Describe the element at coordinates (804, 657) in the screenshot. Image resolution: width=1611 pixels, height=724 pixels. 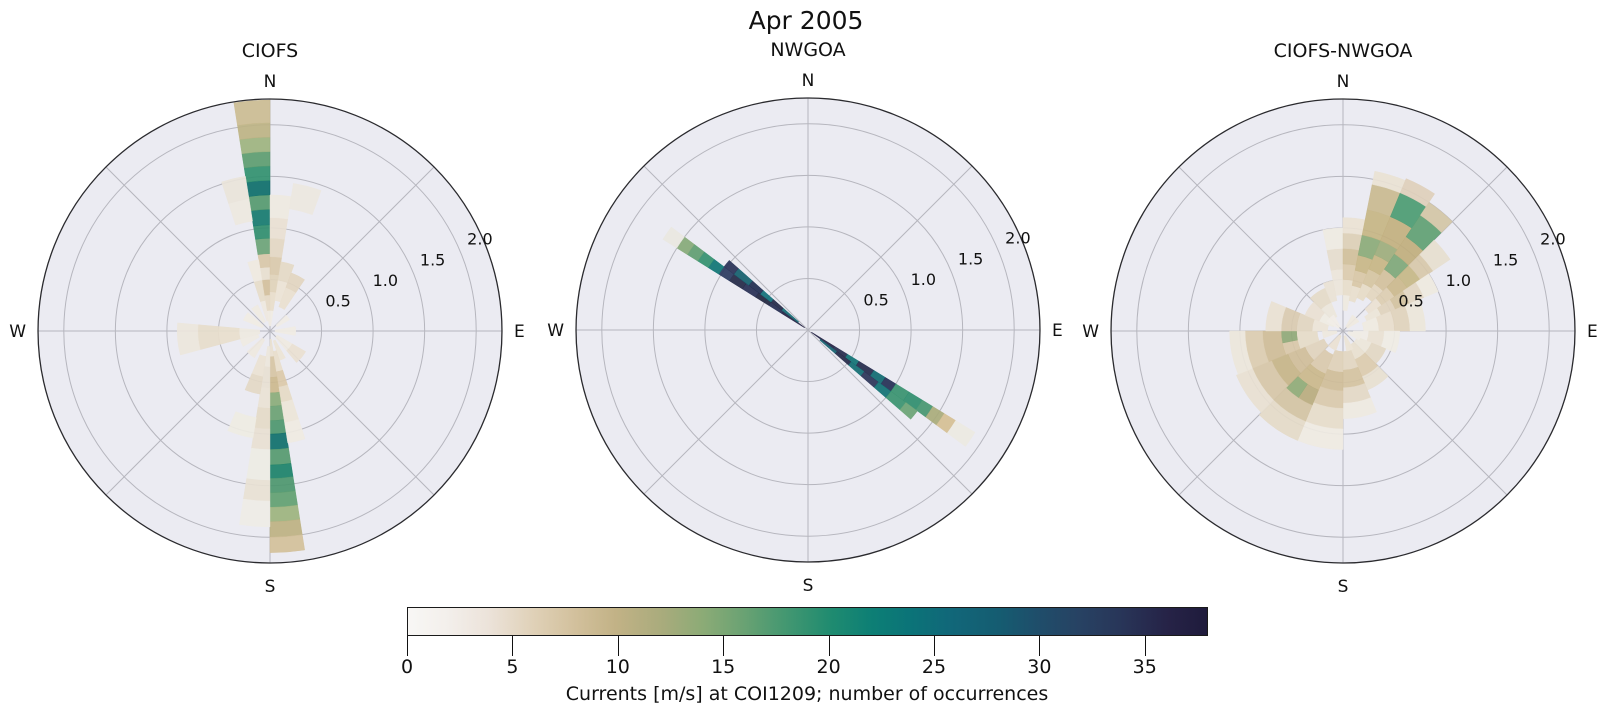
I see `colorbar-ticks: 0 5 10 15 20 25 30 35` at that location.